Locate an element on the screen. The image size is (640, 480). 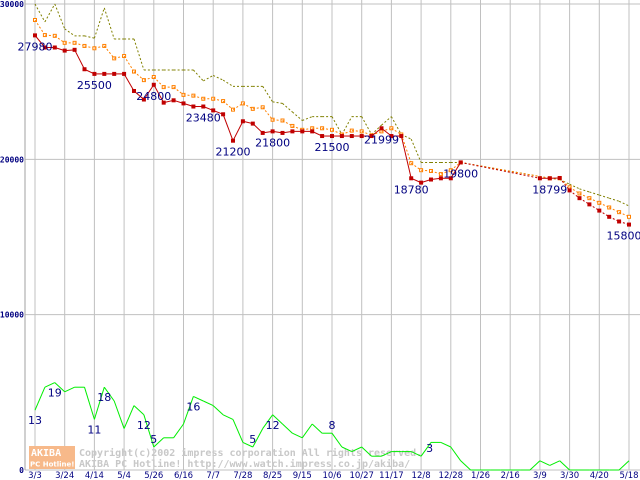
price-label: 27980 is located at coordinates (35, 46).